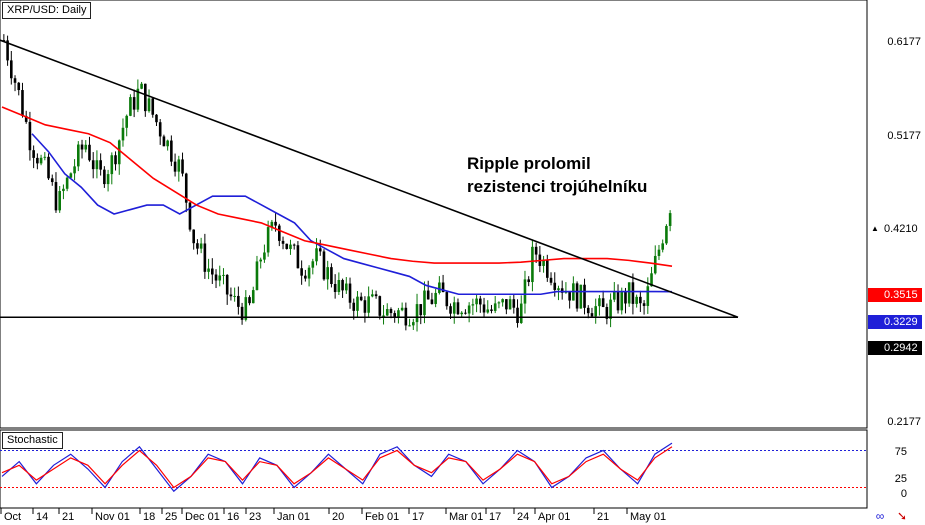 The height and width of the screenshot is (525, 925). I want to click on annotation-line-2: rezistenci trojúhelníku, so click(557, 186).